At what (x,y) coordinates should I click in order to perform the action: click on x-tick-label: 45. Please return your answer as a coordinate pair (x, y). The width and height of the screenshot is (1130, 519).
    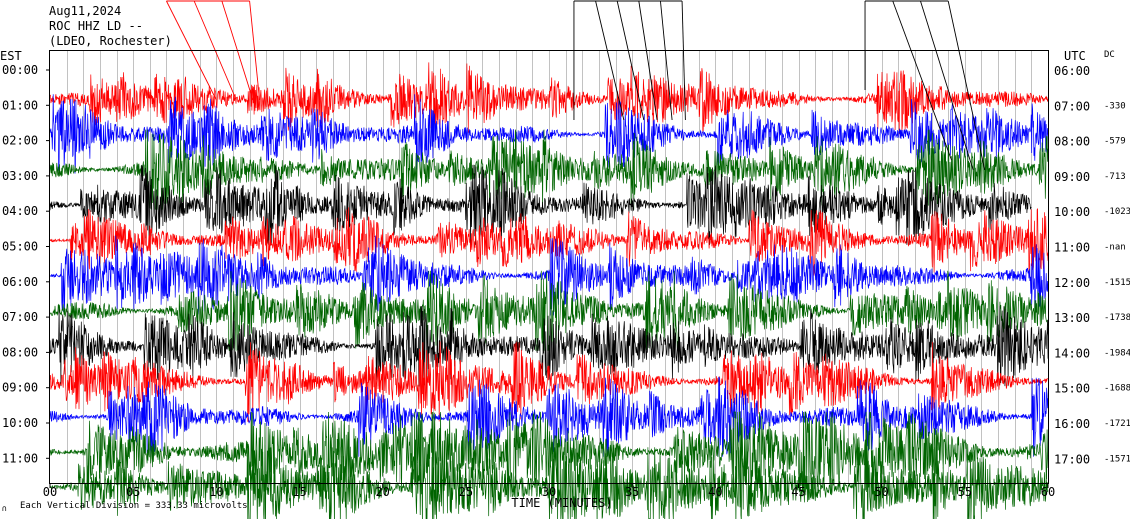
    Looking at the image, I should click on (798, 492).